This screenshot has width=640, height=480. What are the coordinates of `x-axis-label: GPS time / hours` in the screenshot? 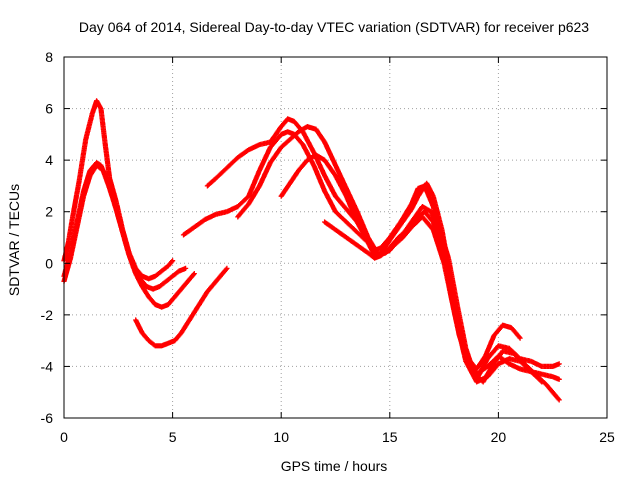 It's located at (334, 466).